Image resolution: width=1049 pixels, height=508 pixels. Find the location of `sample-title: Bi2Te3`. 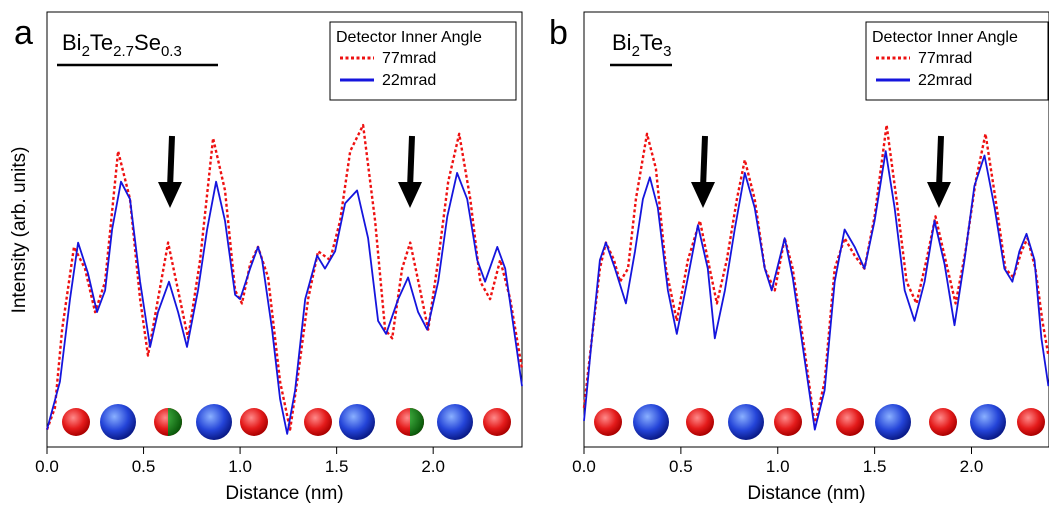

sample-title: Bi2Te3 is located at coordinates (642, 45).